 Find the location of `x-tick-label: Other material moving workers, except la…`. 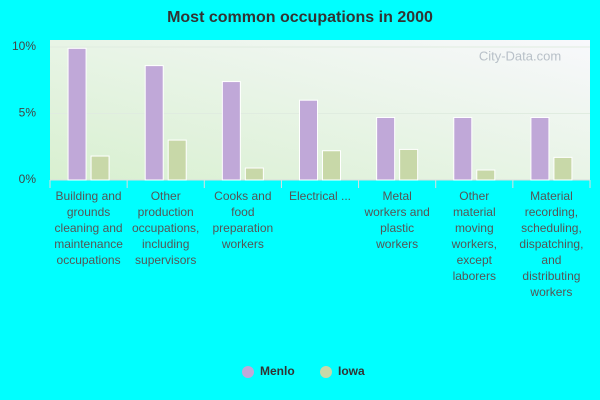

x-tick-label: Other material moving workers, except la… is located at coordinates (474, 236).